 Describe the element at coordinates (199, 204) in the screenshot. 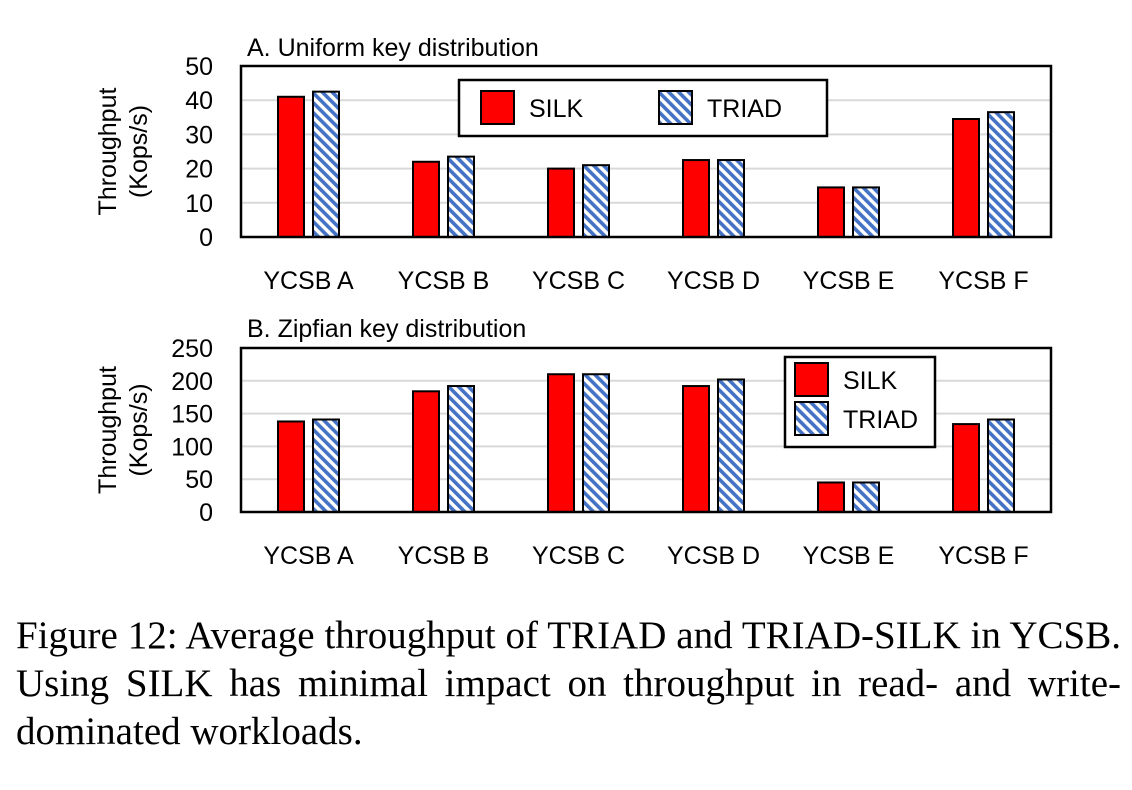

I see `y-tick-label: 10` at that location.